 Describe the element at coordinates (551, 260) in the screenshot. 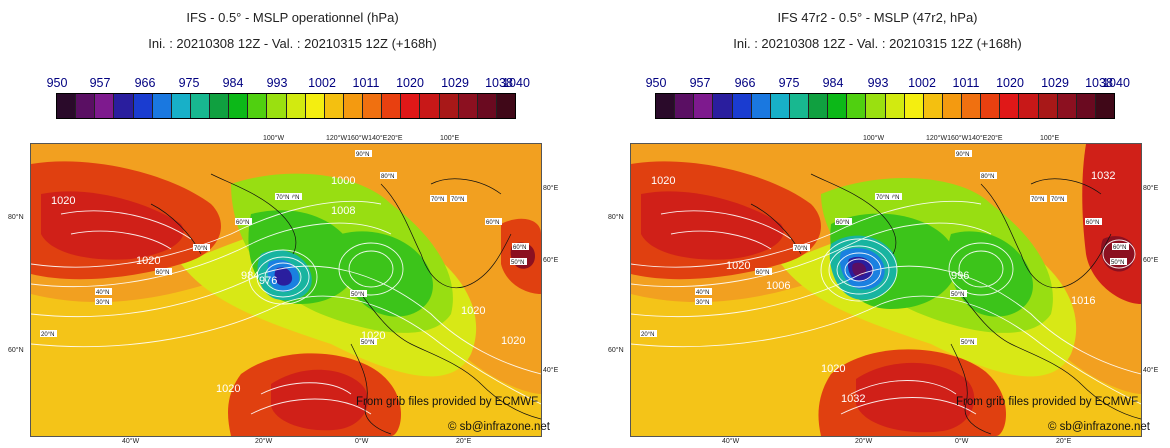

I see `right-lat-label: 60°E` at that location.